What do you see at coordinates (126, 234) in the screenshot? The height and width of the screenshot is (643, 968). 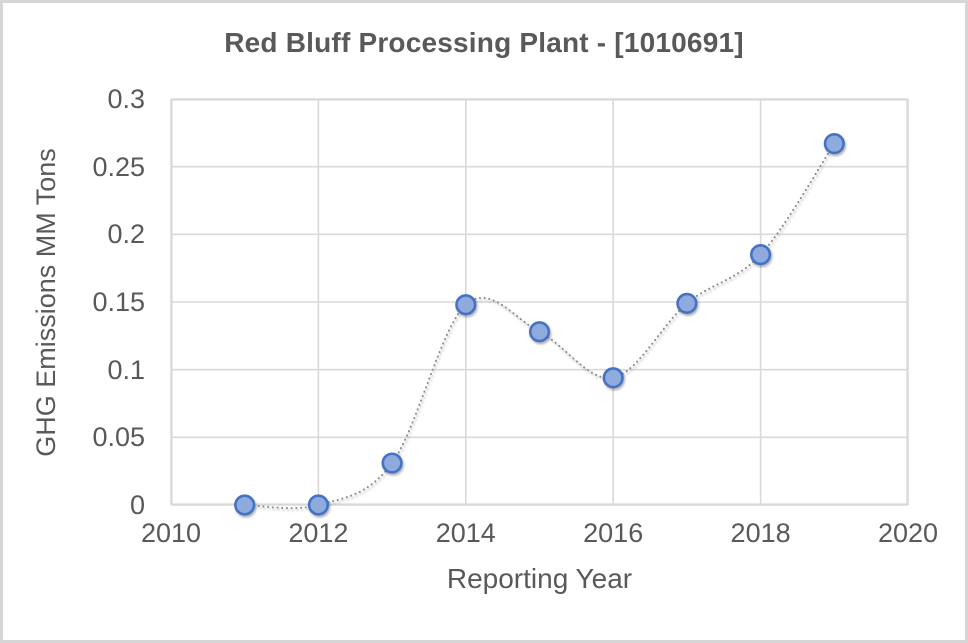 I see `y-tick-label: 0.2` at bounding box center [126, 234].